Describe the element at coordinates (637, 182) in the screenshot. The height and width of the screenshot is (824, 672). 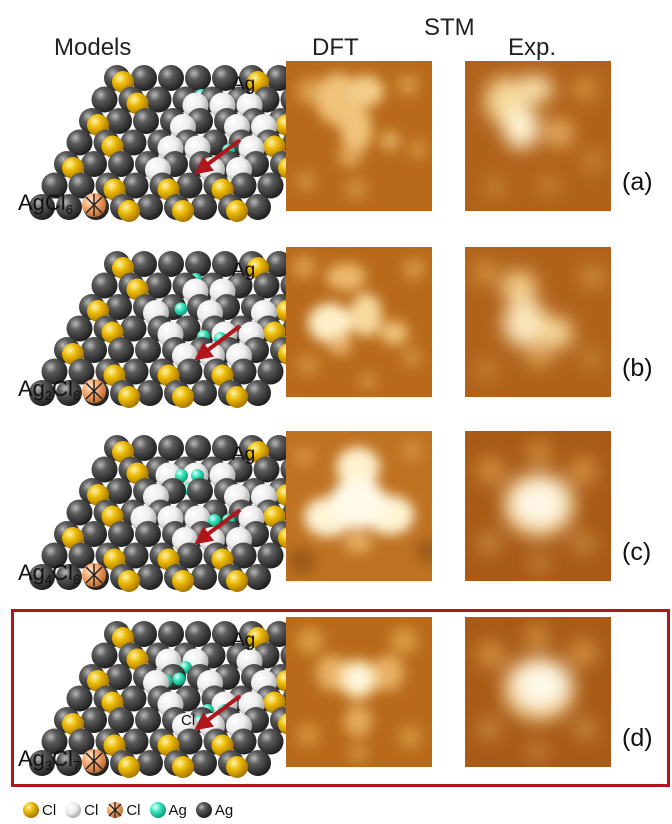
I see `panel-label-a: (a)` at that location.